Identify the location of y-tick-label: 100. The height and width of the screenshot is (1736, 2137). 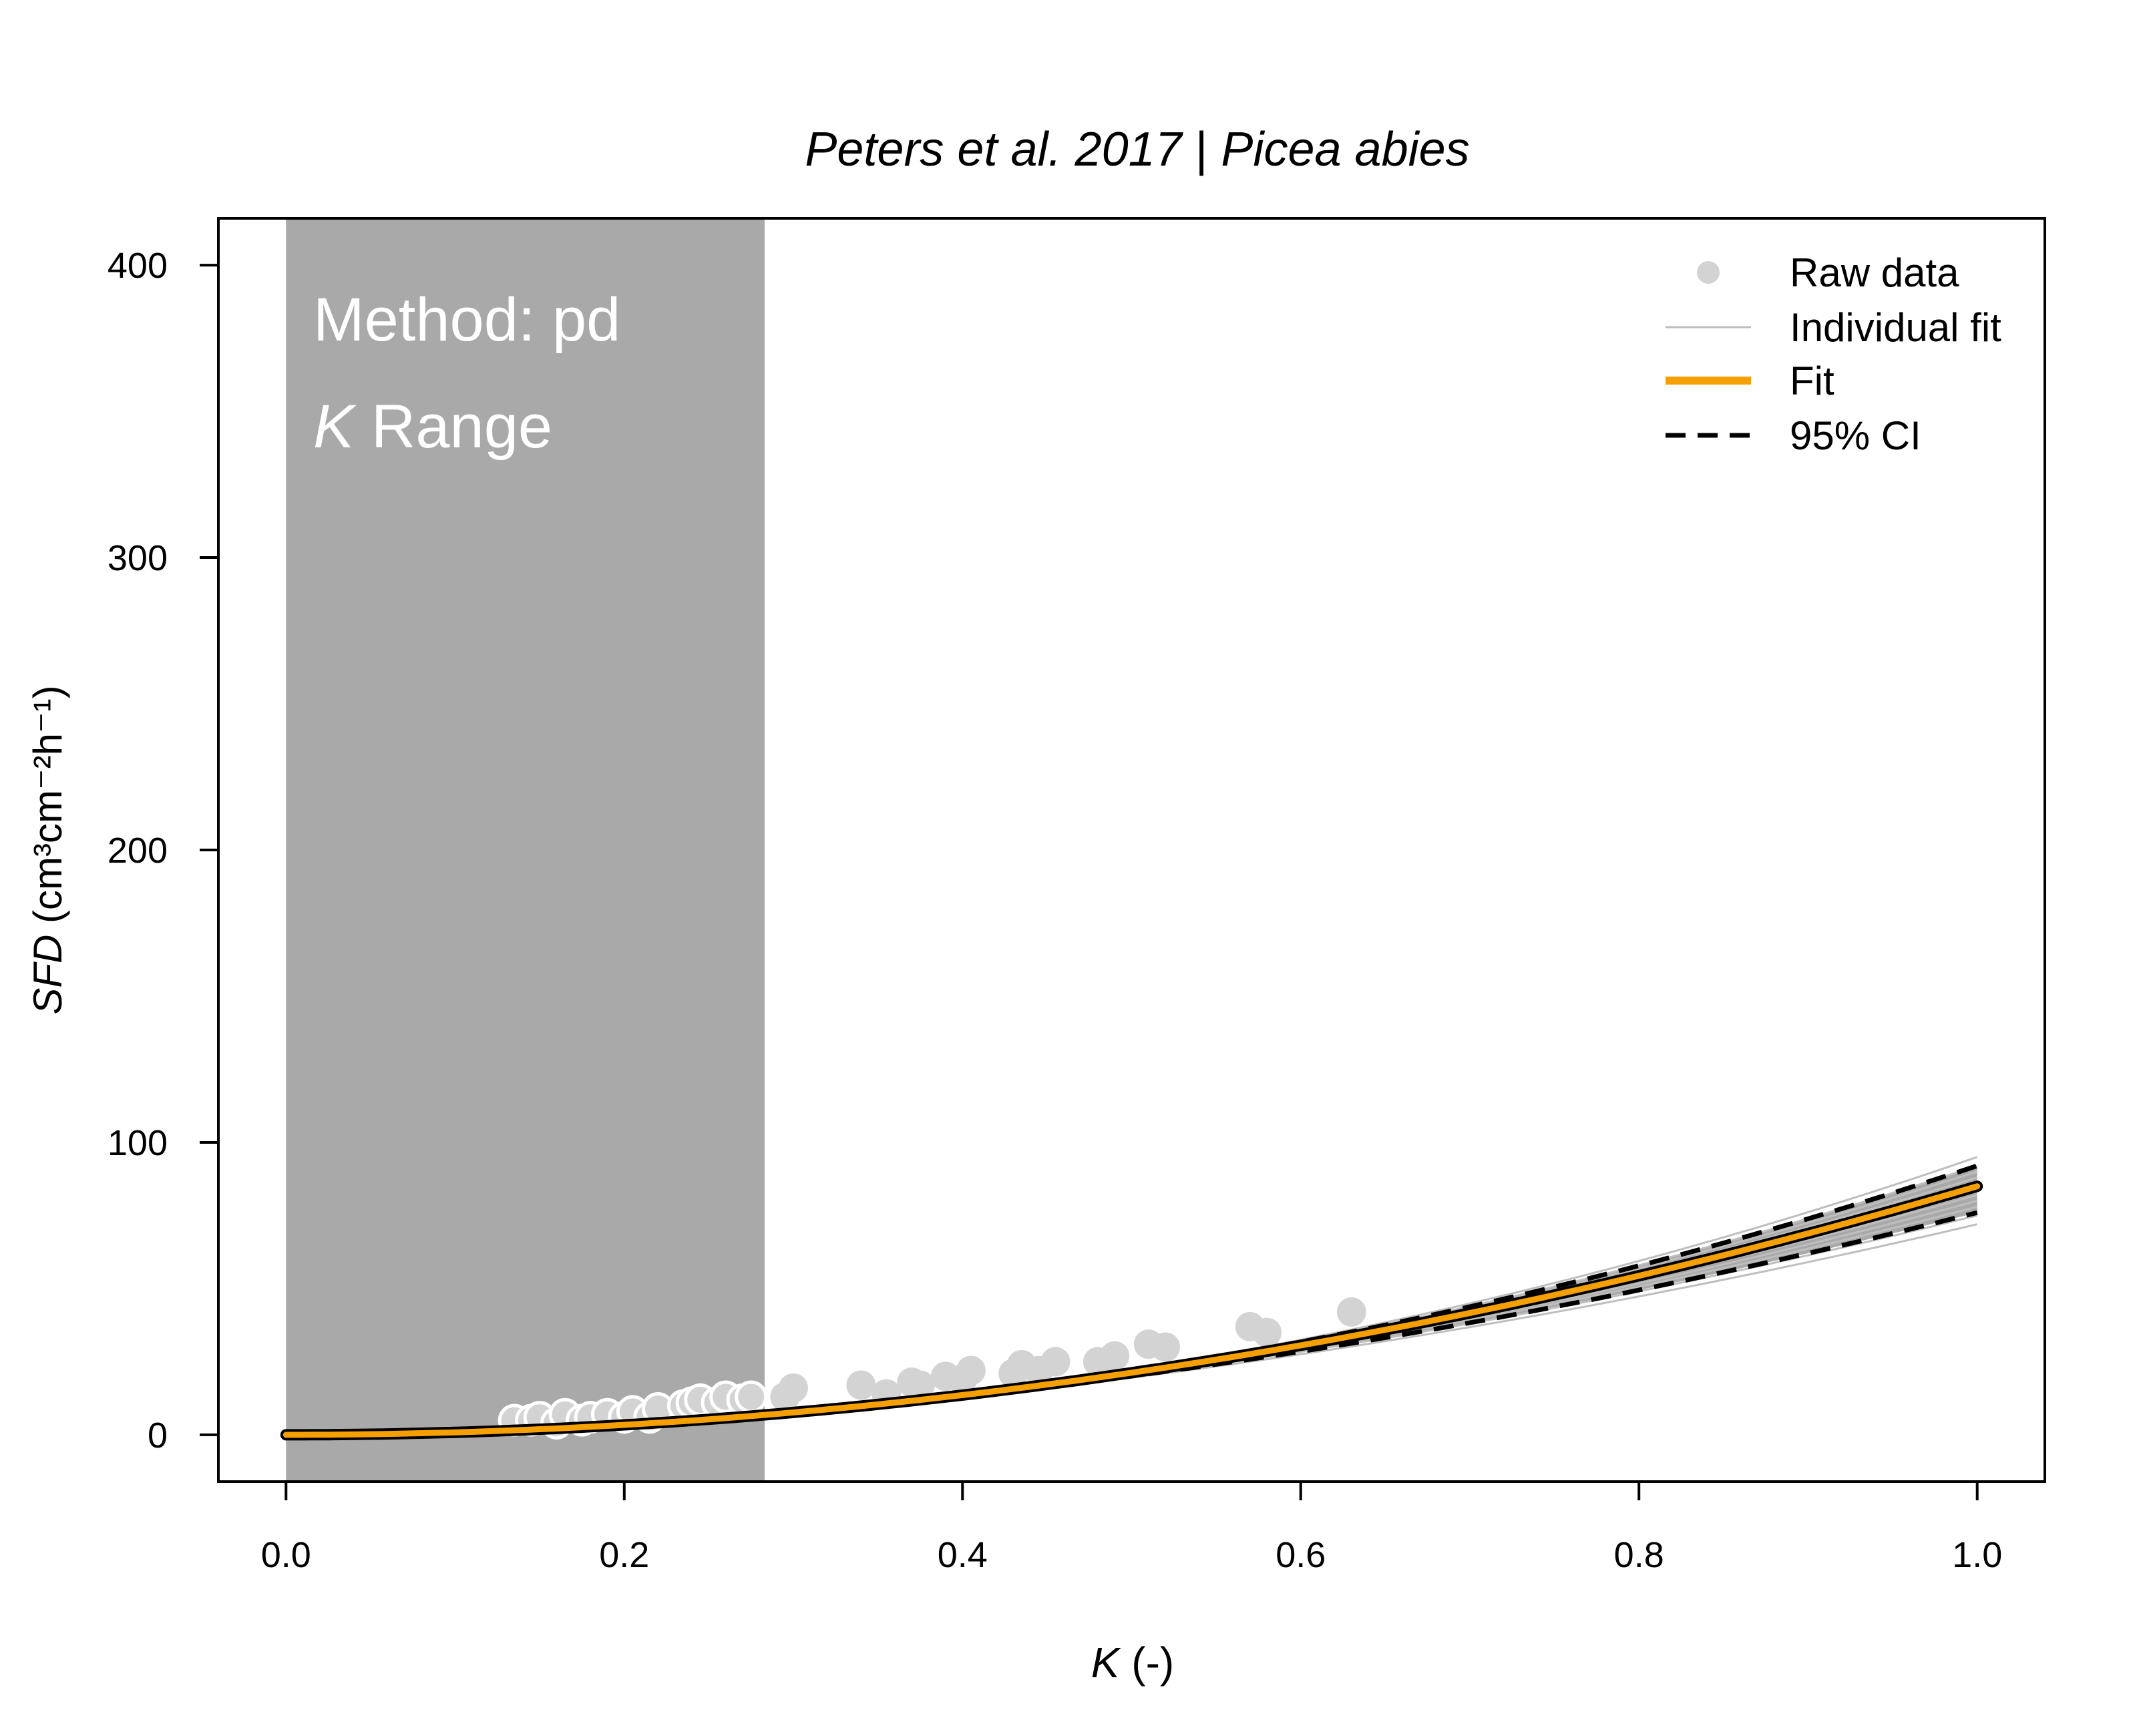
(138, 1143).